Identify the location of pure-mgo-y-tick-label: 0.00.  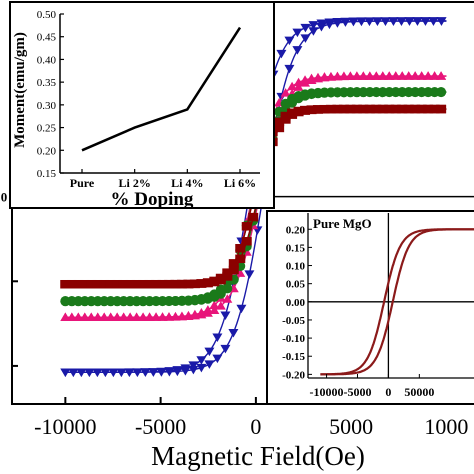
(296, 303).